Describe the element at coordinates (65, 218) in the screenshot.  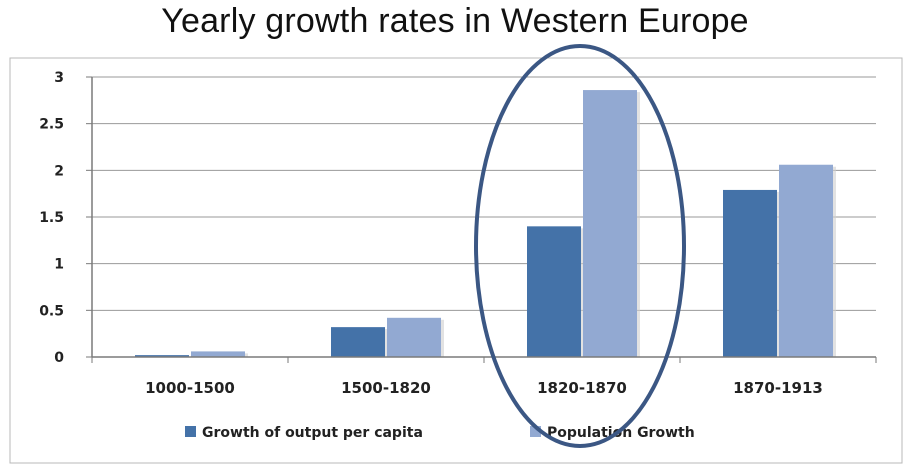
I see `y-axis-ticks: 0 0.5 1 1.5 2 2.5 3` at that location.